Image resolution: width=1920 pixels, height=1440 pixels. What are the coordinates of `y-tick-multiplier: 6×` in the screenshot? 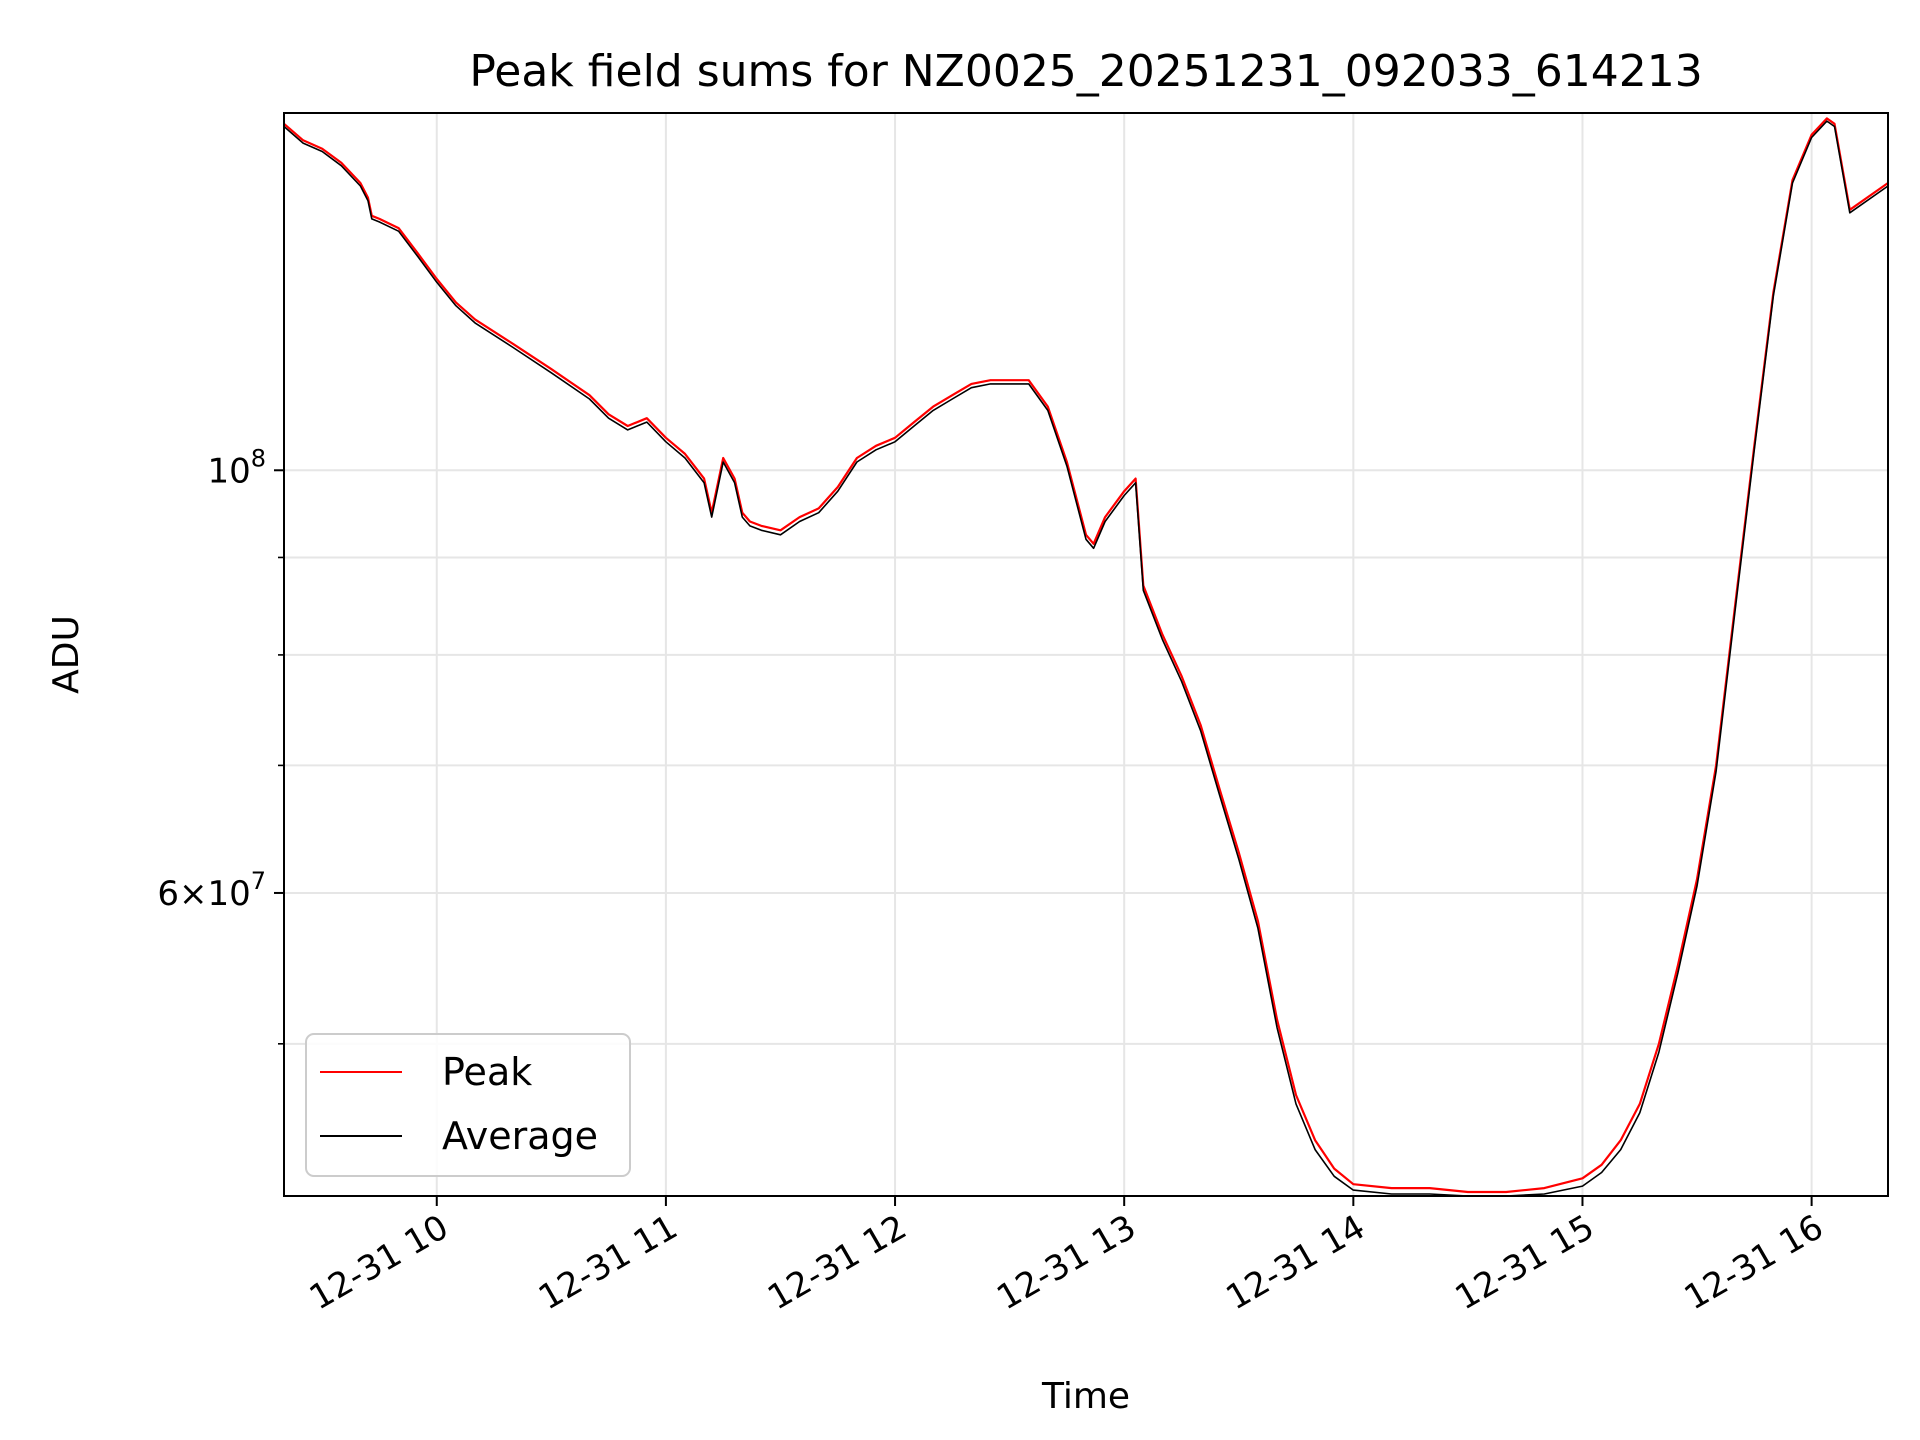 It's located at (182, 894).